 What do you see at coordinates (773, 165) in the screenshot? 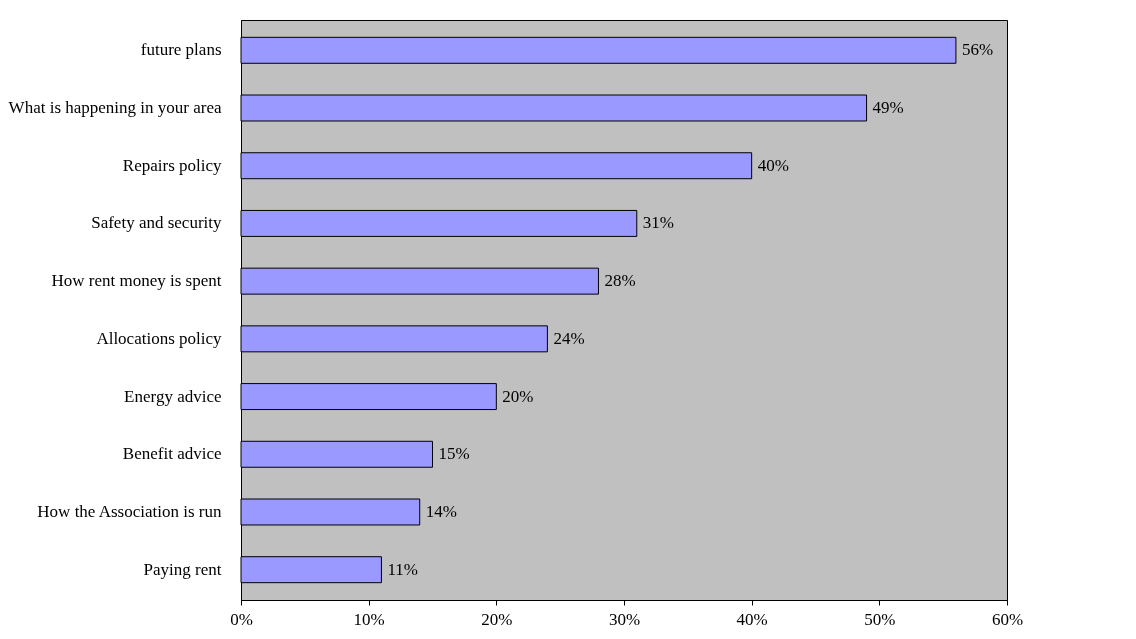
I see `data-label: 40%` at bounding box center [773, 165].